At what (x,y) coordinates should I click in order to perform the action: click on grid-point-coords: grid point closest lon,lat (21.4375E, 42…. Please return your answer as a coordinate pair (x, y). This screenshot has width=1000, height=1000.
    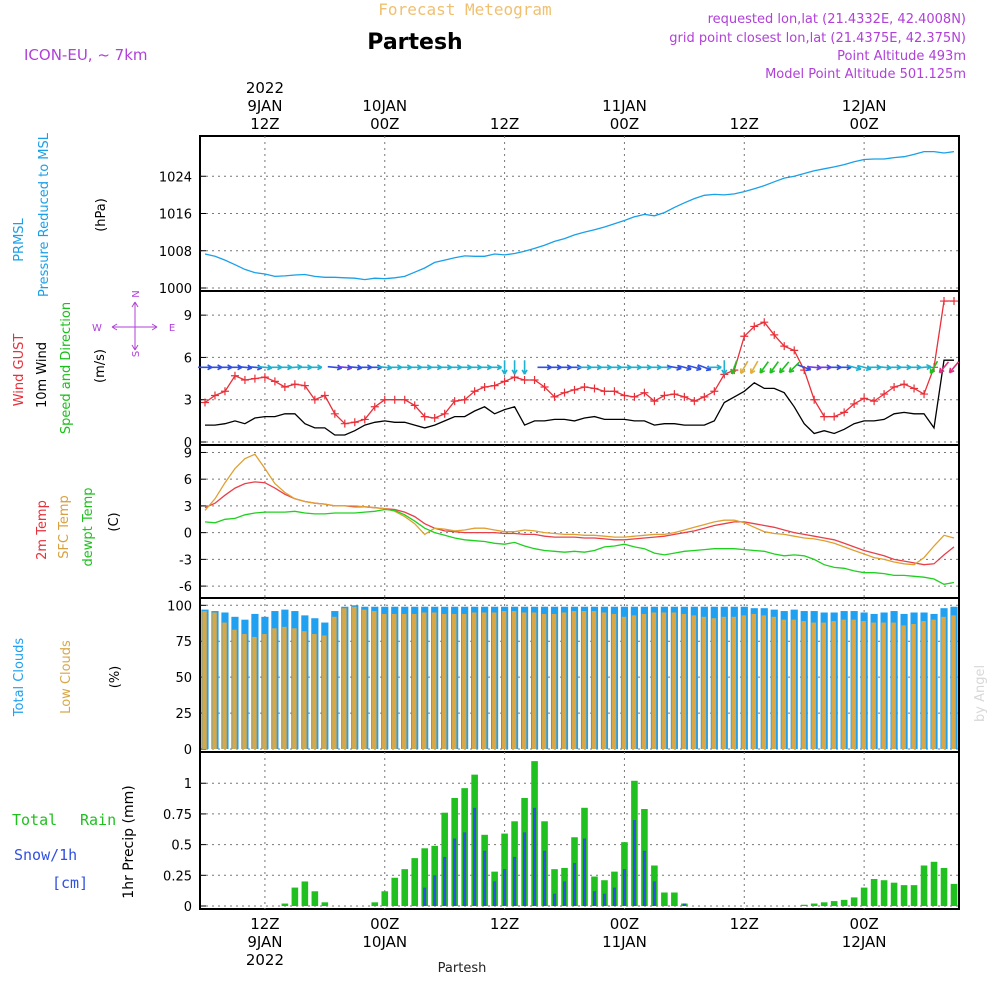
    Looking at the image, I should click on (817, 38).